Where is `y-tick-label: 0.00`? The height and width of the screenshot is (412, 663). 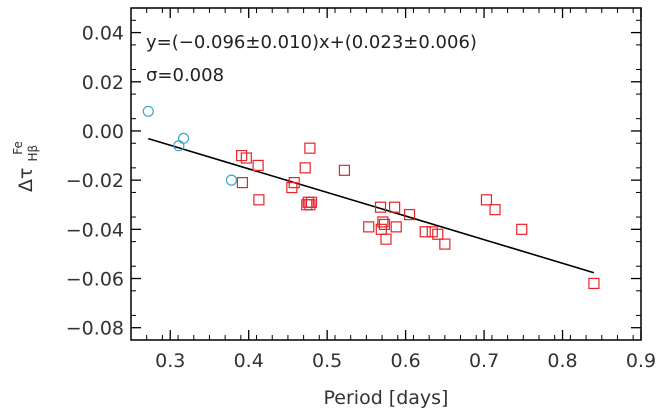 y-tick-label: 0.00 is located at coordinates (103, 132).